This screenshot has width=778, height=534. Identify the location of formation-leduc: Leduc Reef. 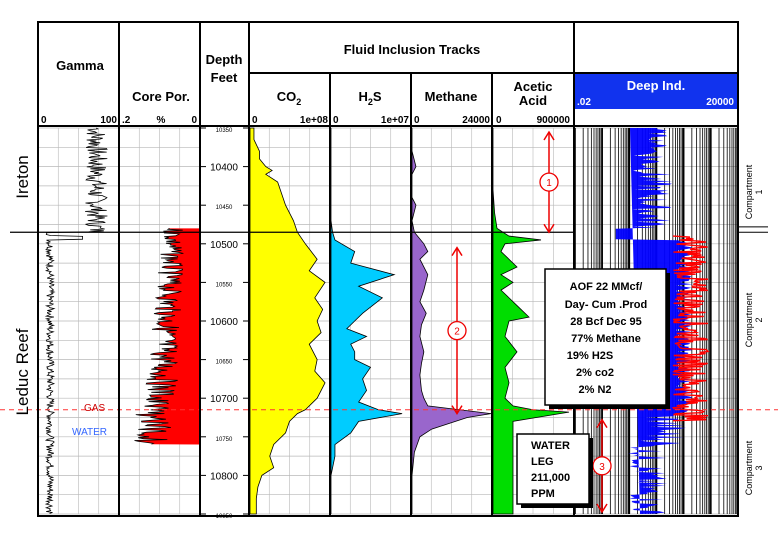
(22, 371).